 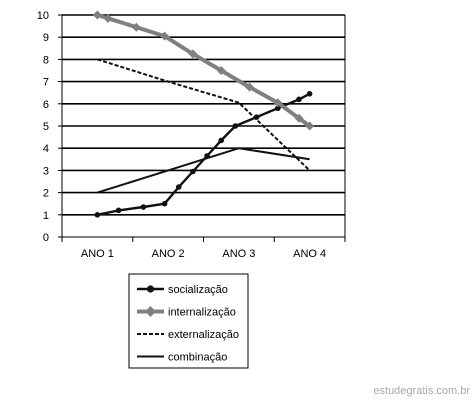 I want to click on series-externalizacao, so click(x=204, y=115).